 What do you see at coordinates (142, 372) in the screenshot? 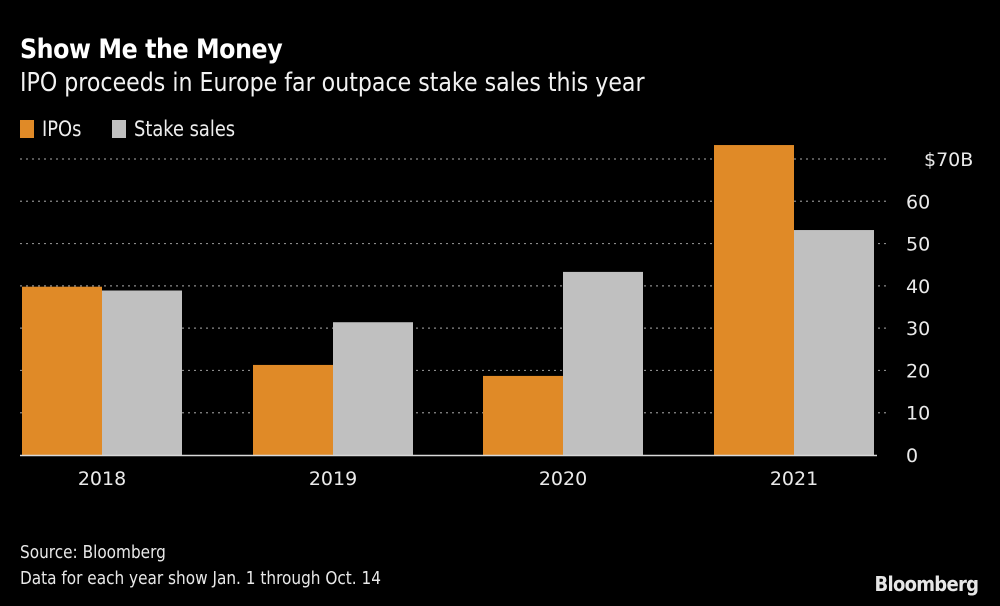
I see `bar-stake-sales-2018` at bounding box center [142, 372].